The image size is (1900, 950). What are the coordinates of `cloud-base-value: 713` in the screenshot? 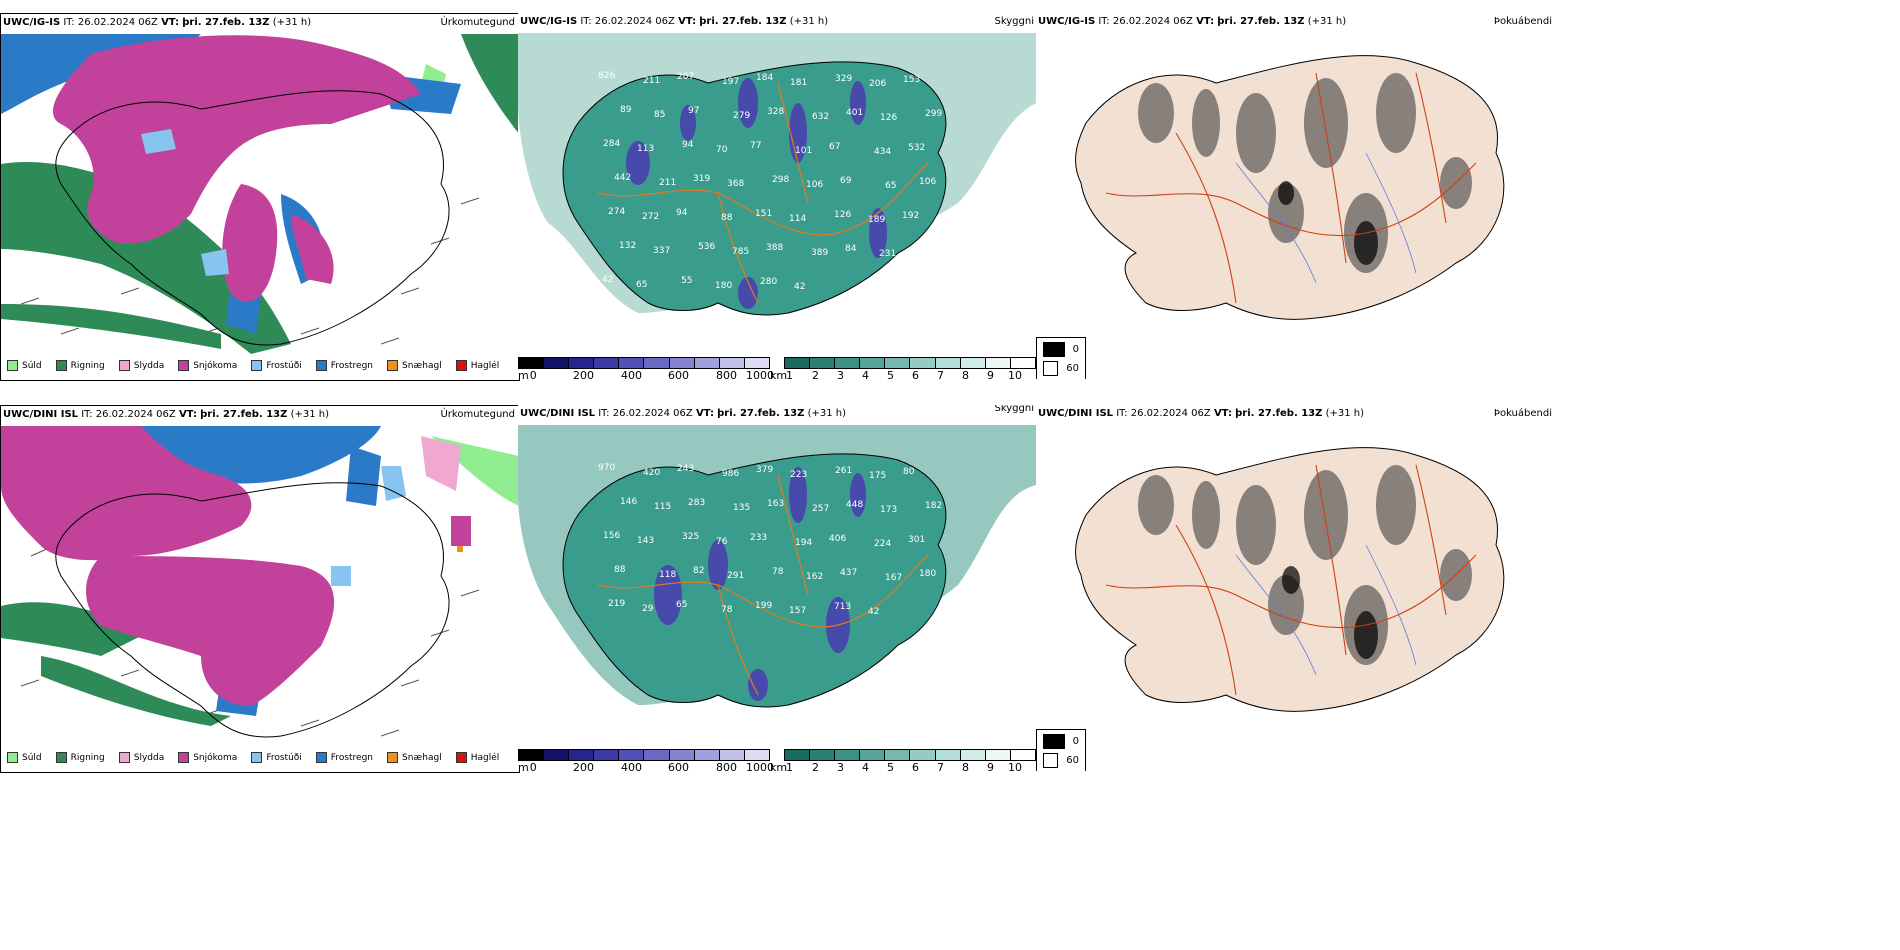 It's located at (842, 607).